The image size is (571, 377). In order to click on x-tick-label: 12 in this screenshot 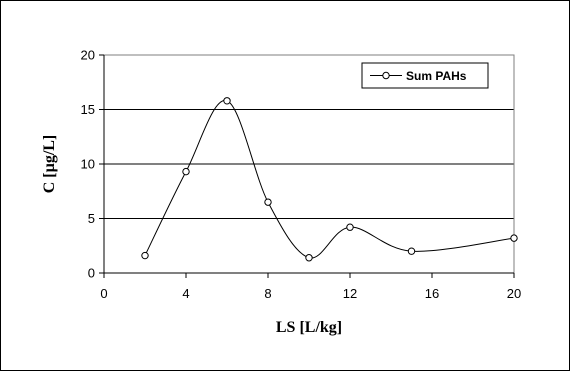, I will do `click(350, 293)`.